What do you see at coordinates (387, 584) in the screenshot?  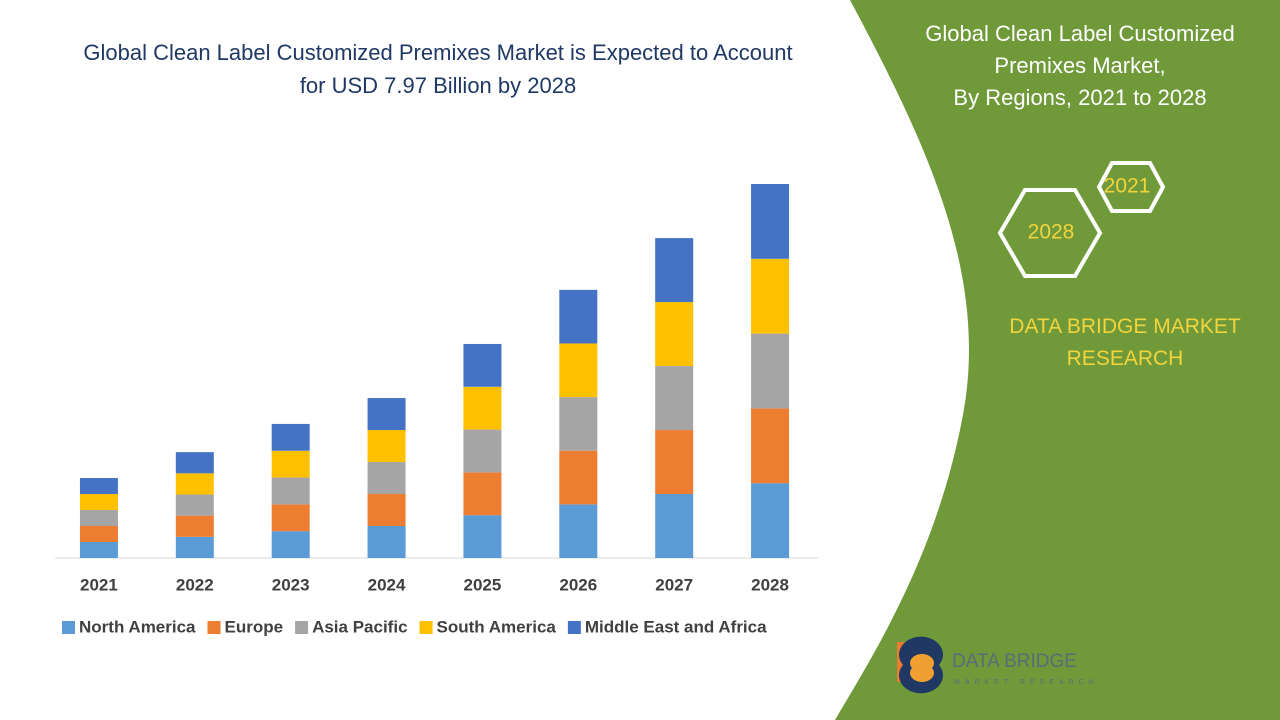 I see `x-tick-label: 2024` at bounding box center [387, 584].